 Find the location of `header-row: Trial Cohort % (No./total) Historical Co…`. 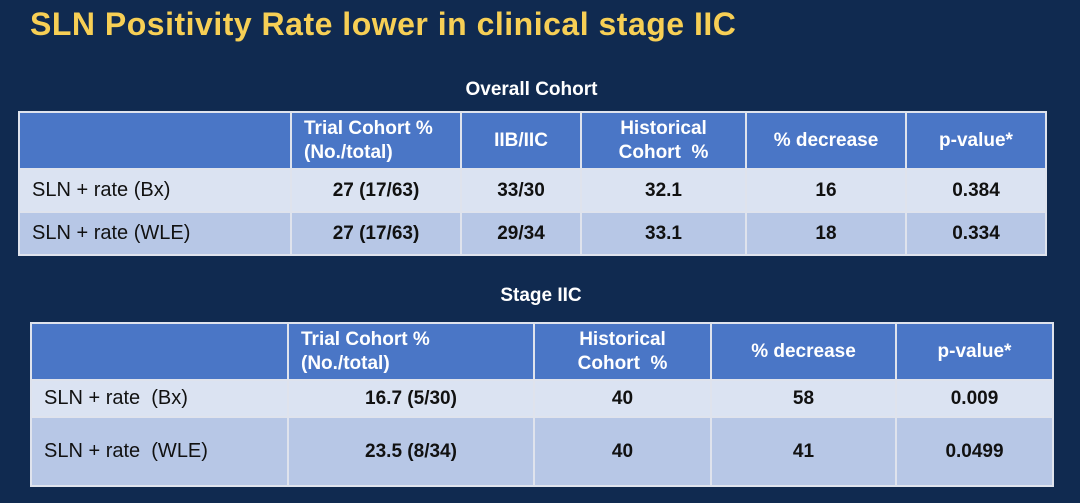

header-row: Trial Cohort % (No./total) Historical Co… is located at coordinates (542, 351).